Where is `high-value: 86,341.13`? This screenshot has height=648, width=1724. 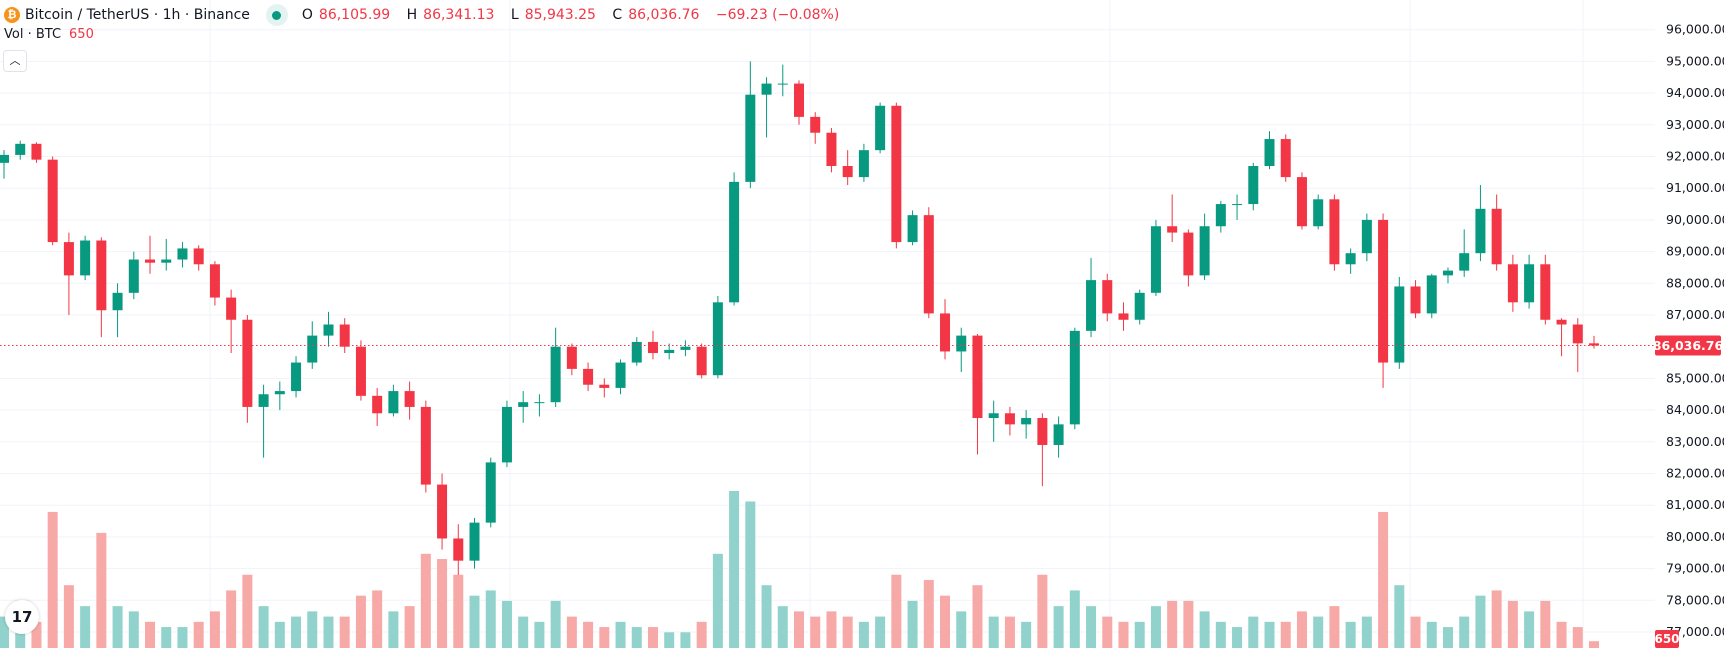
high-value: 86,341.13 is located at coordinates (459, 15).